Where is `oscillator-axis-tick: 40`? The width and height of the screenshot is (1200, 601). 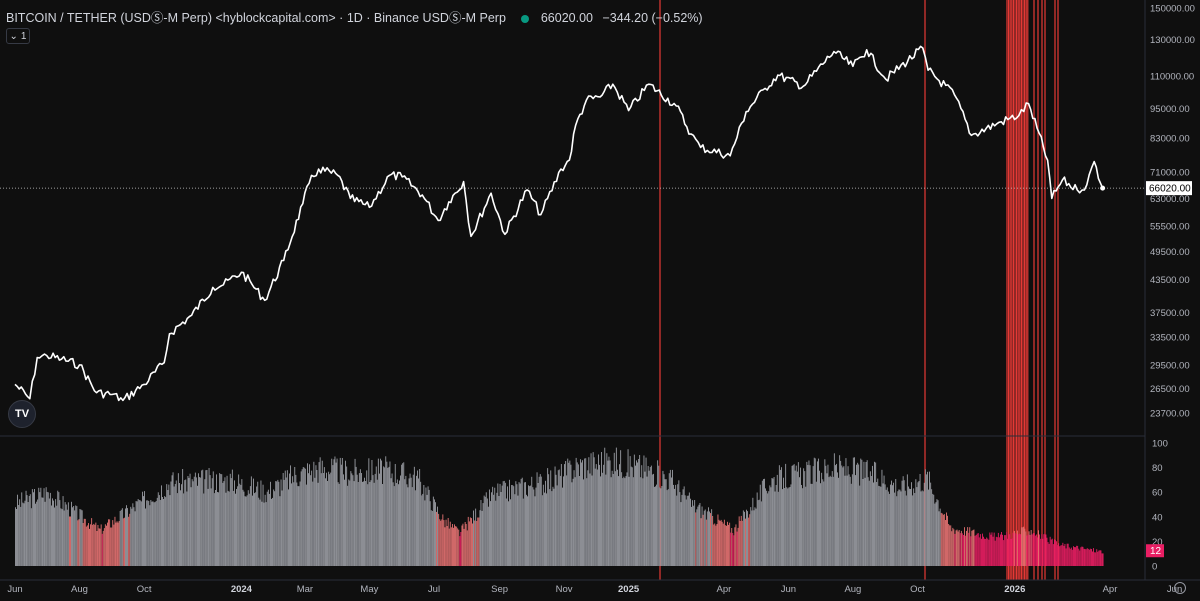 oscillator-axis-tick: 40 is located at coordinates (1157, 517).